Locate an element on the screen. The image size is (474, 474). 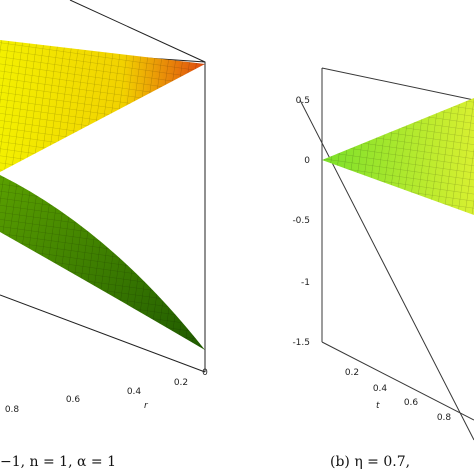
axis-label: t is located at coordinates (378, 406).